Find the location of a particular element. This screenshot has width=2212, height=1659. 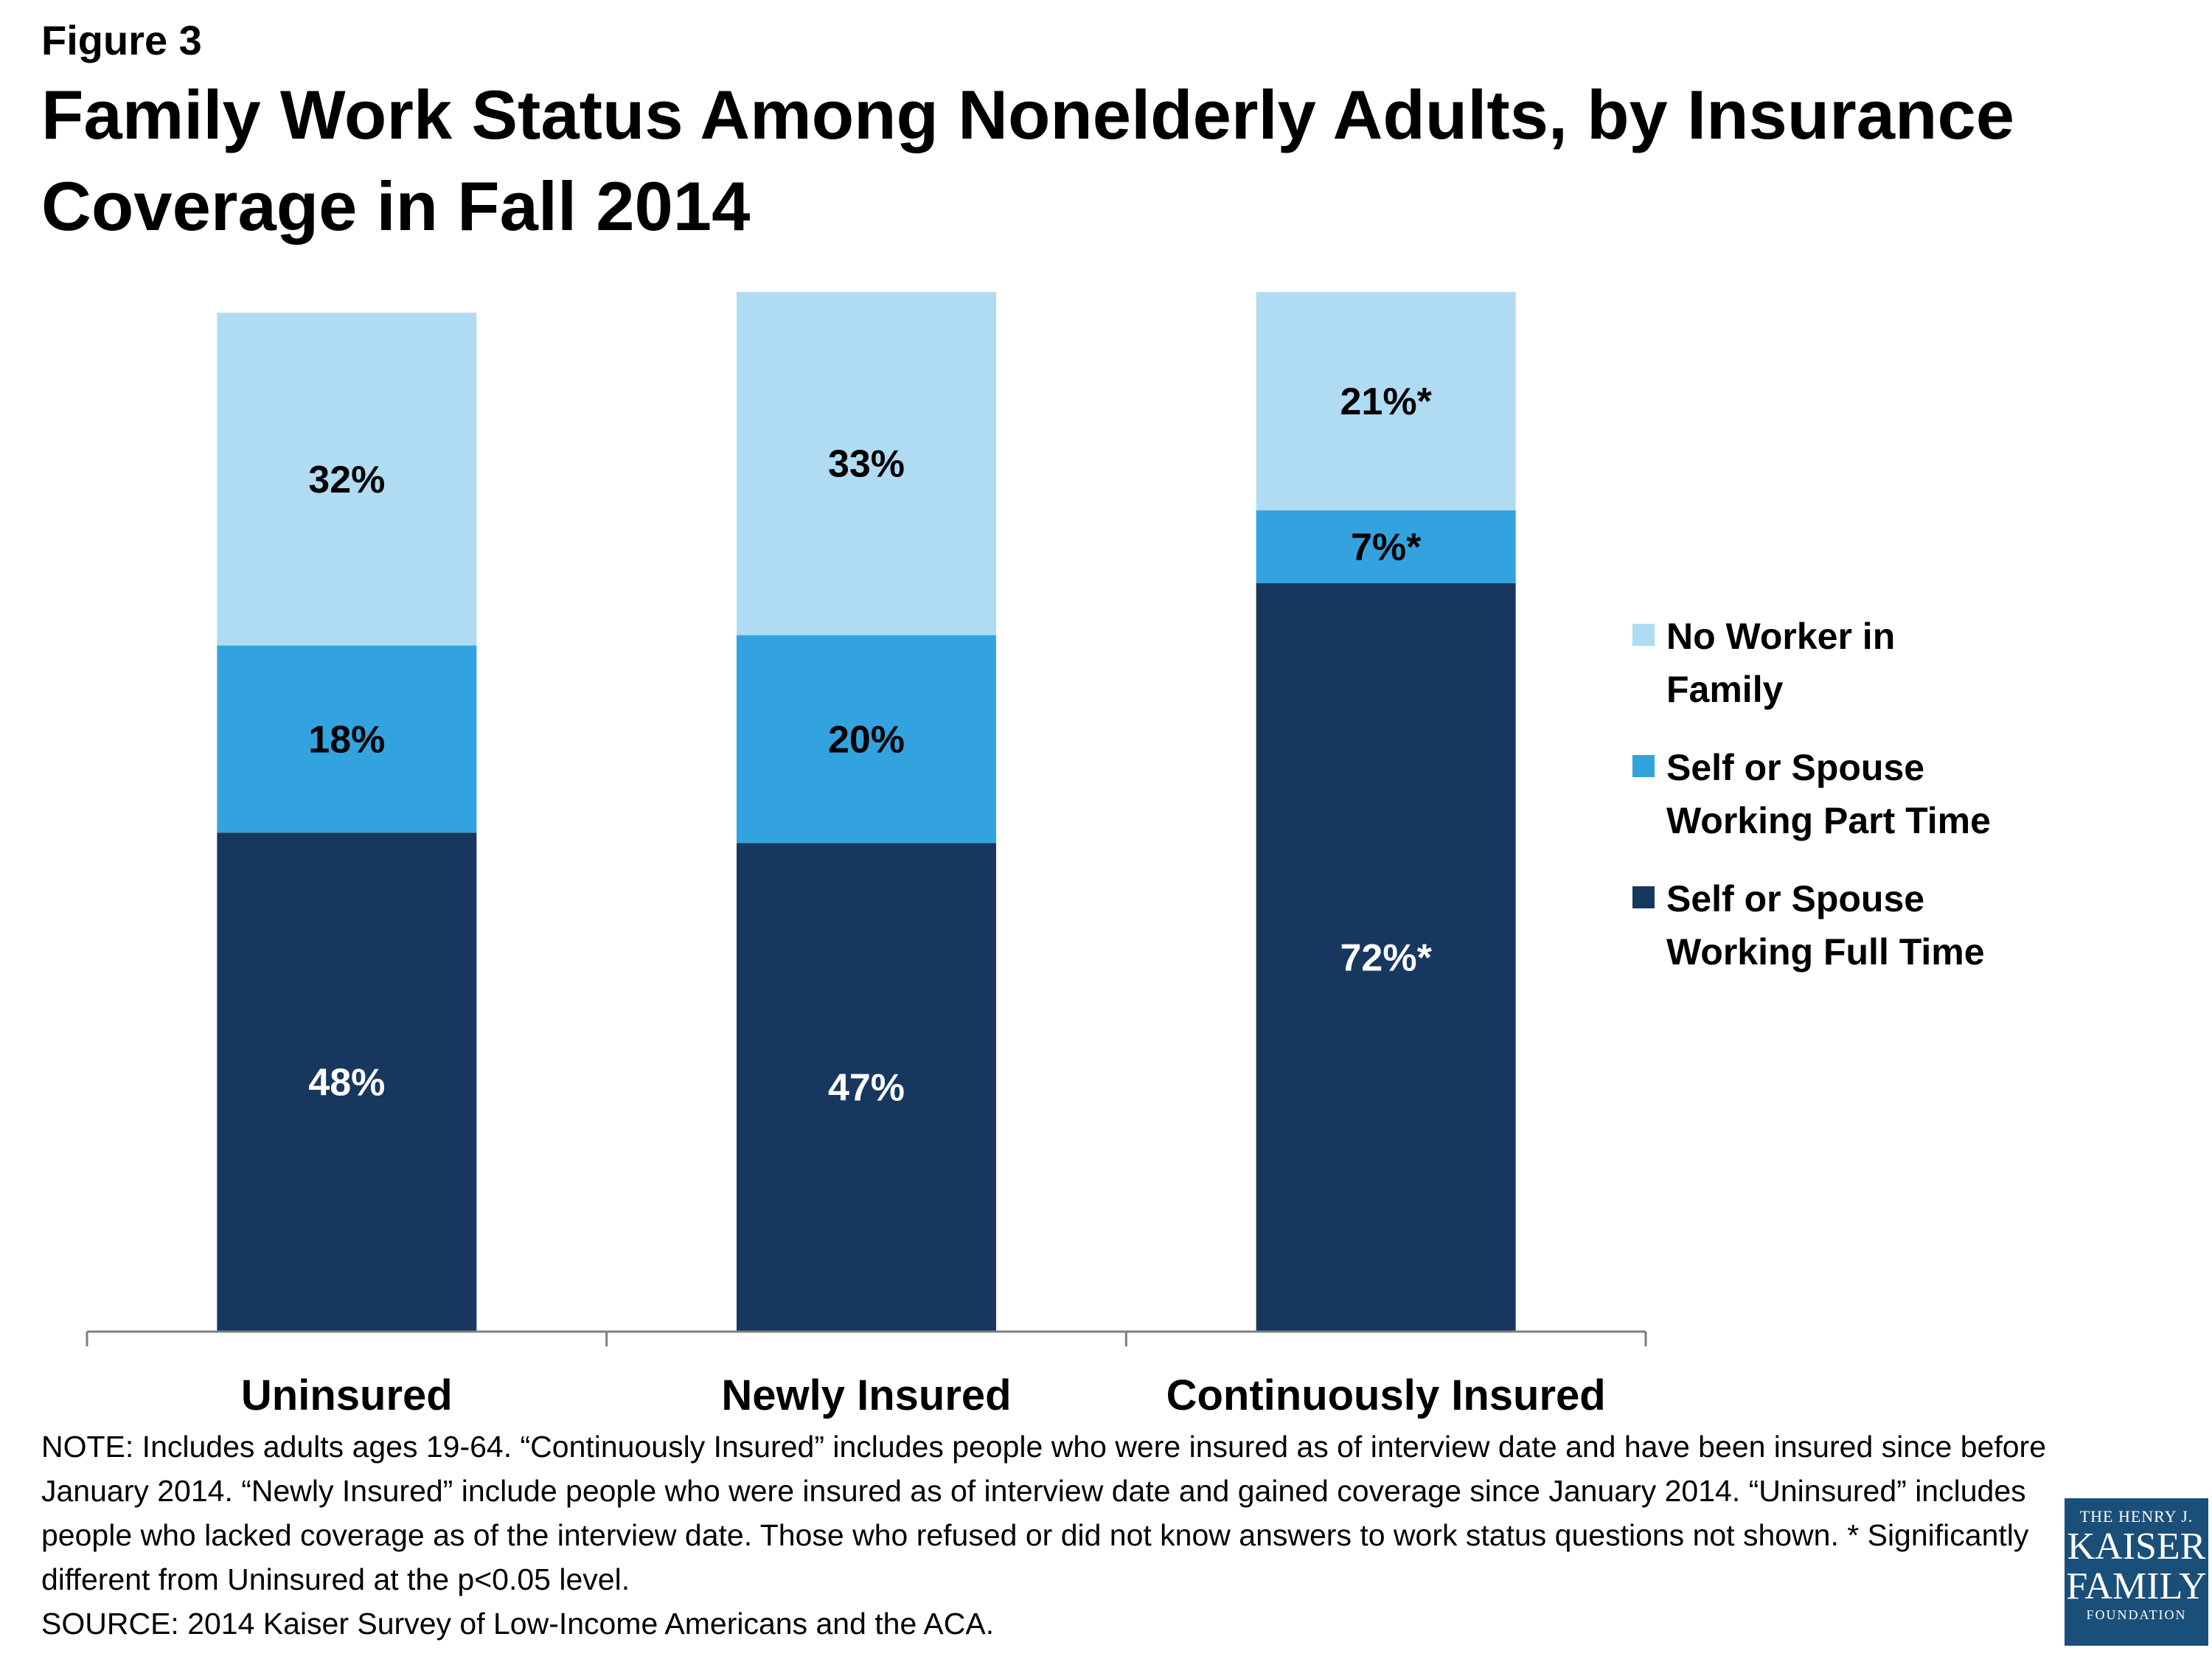

data-label: 48% is located at coordinates (346, 1083).